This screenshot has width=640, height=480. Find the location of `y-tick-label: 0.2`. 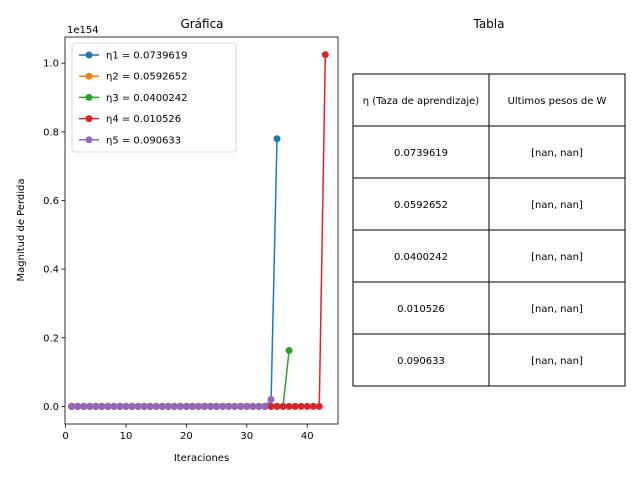

y-tick-label: 0.2 is located at coordinates (51, 338).